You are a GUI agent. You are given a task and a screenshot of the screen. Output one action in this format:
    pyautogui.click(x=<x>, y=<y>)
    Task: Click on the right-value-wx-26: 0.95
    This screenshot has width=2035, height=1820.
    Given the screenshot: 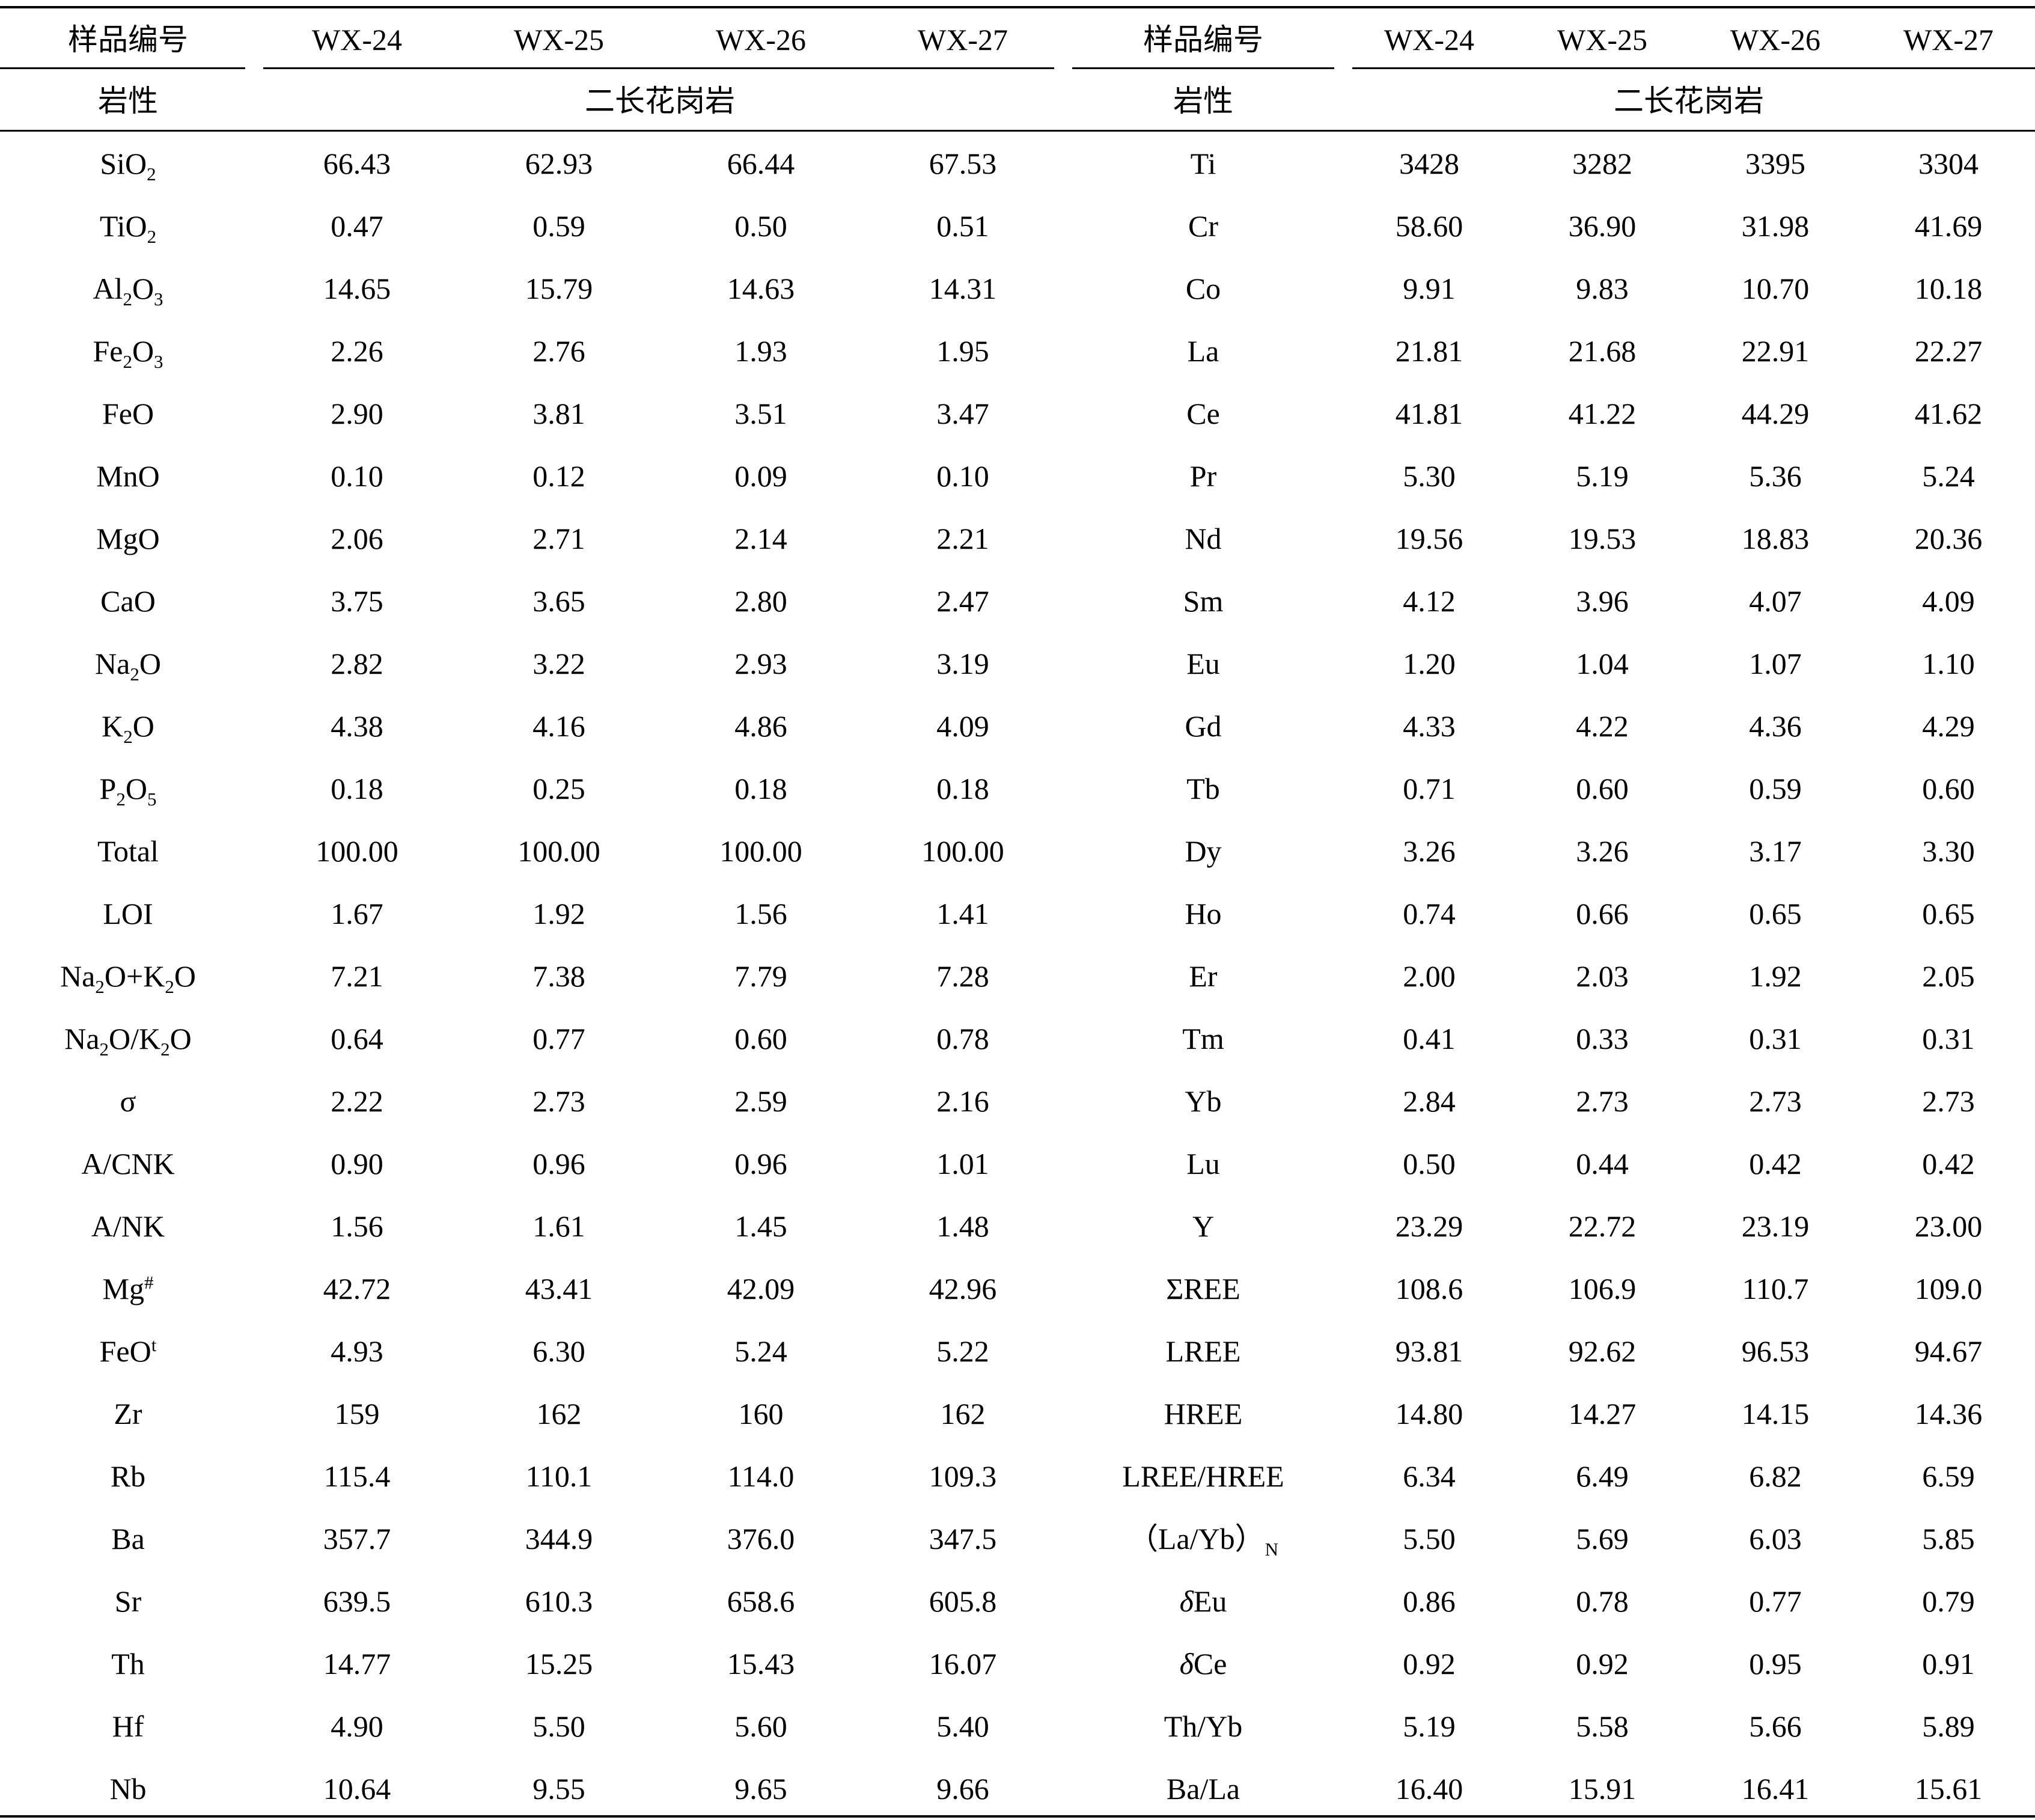 What is the action you would take?
    pyautogui.click(x=1776, y=1664)
    